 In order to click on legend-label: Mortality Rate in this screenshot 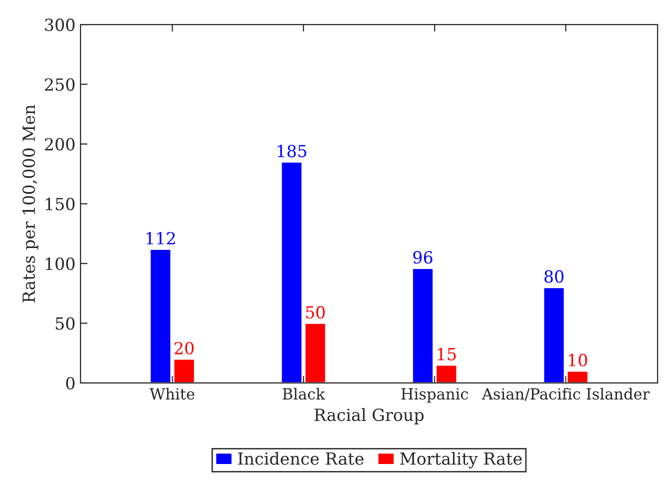, I will do `click(461, 460)`.